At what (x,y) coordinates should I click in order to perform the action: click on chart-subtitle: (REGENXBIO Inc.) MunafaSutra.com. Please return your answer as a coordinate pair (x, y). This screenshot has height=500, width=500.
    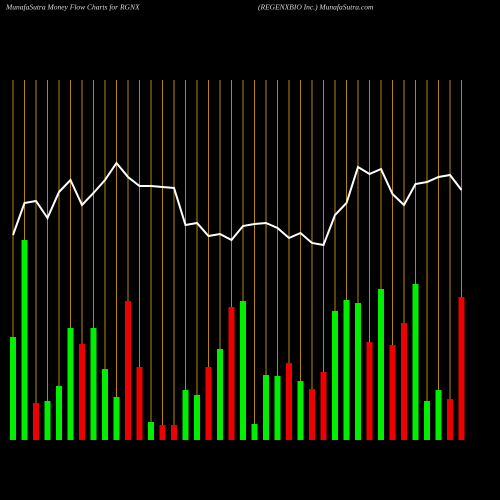
    Looking at the image, I should click on (316, 7).